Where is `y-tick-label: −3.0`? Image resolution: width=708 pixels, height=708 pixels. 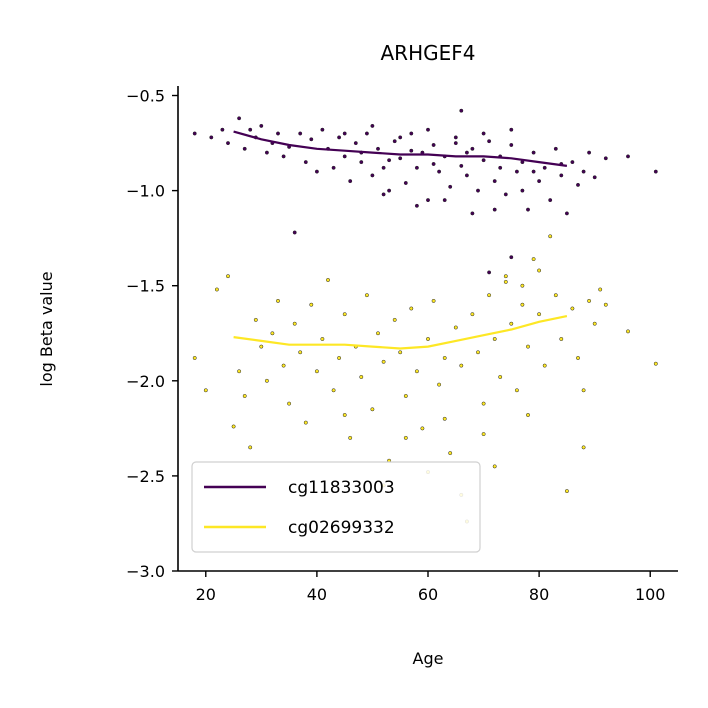
y-tick-label: −3.0 is located at coordinates (145, 571).